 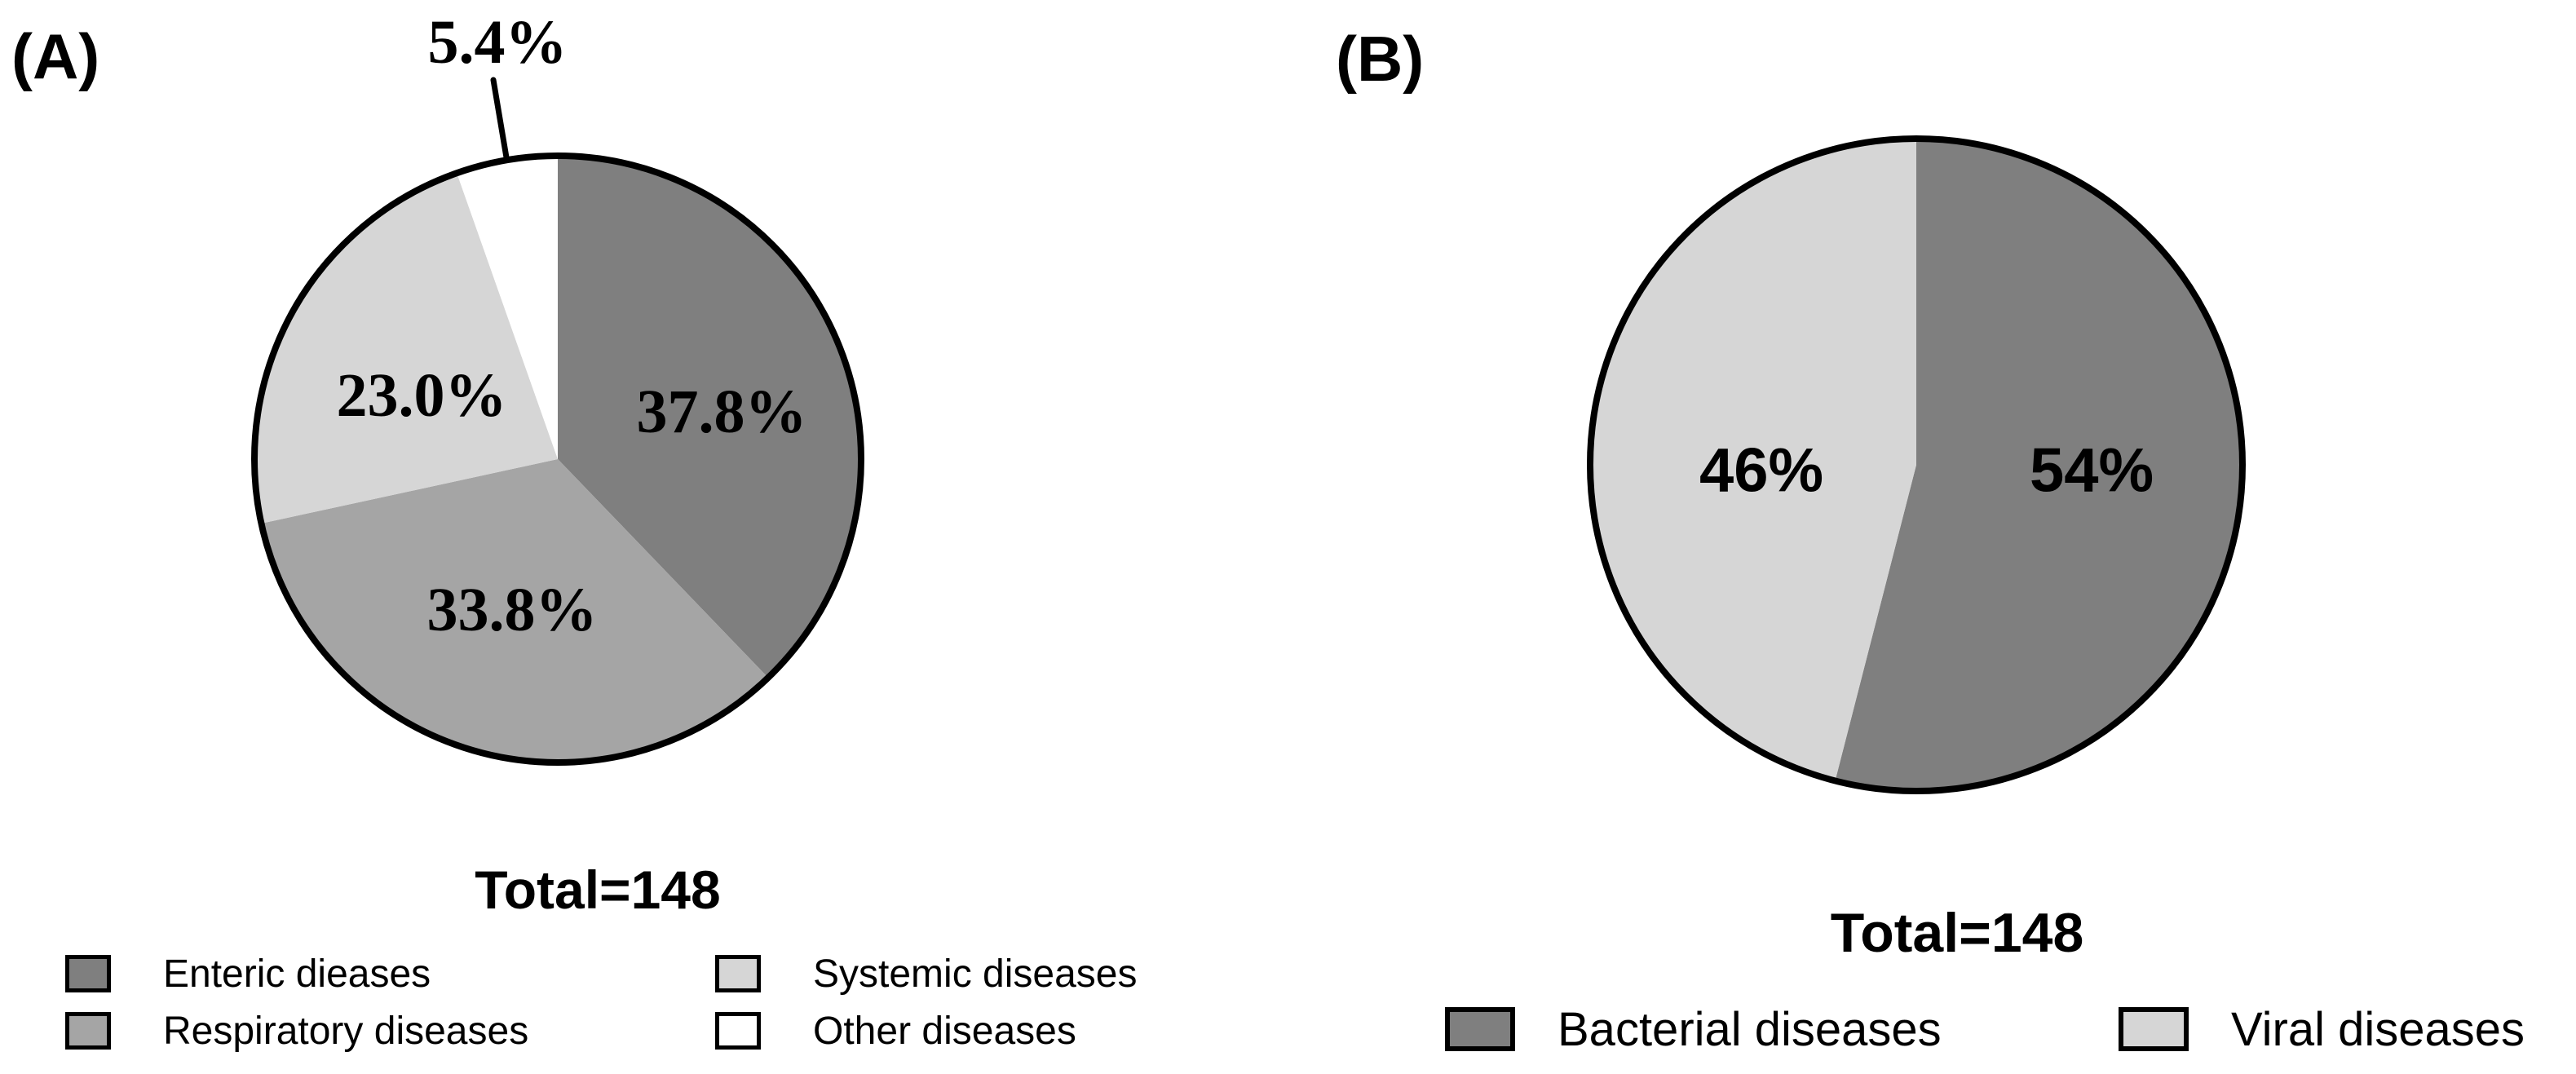 What do you see at coordinates (346, 1031) in the screenshot?
I see `legend-label: Respiratory diseases` at bounding box center [346, 1031].